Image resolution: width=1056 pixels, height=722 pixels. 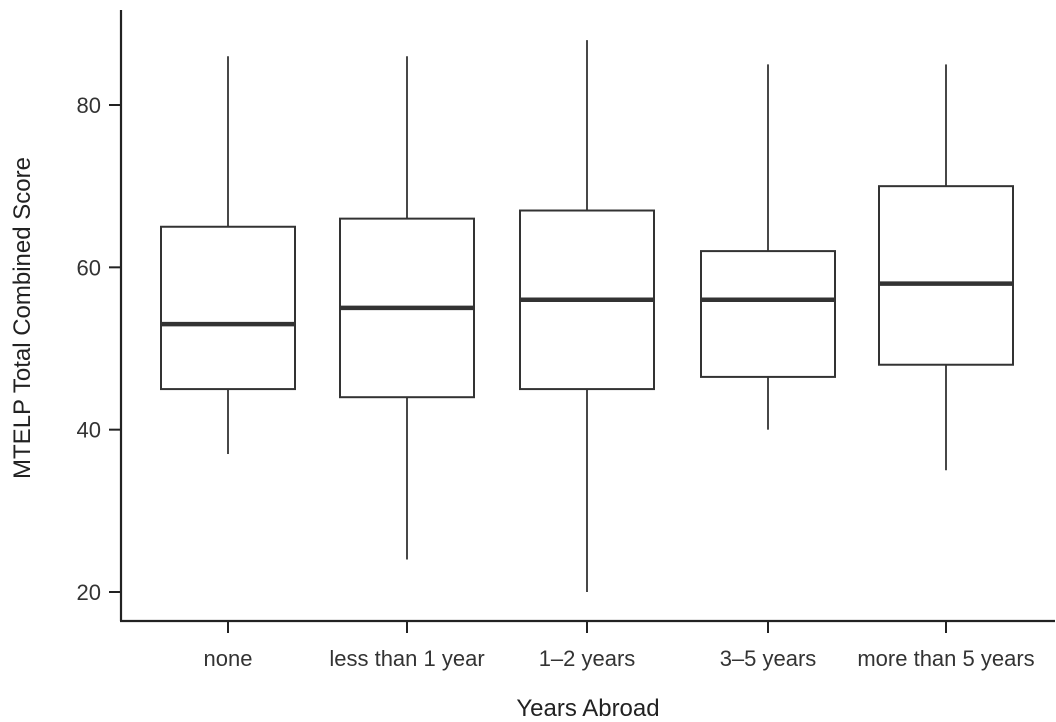 I want to click on x-axis-title: Years Abroad, so click(x=587, y=708).